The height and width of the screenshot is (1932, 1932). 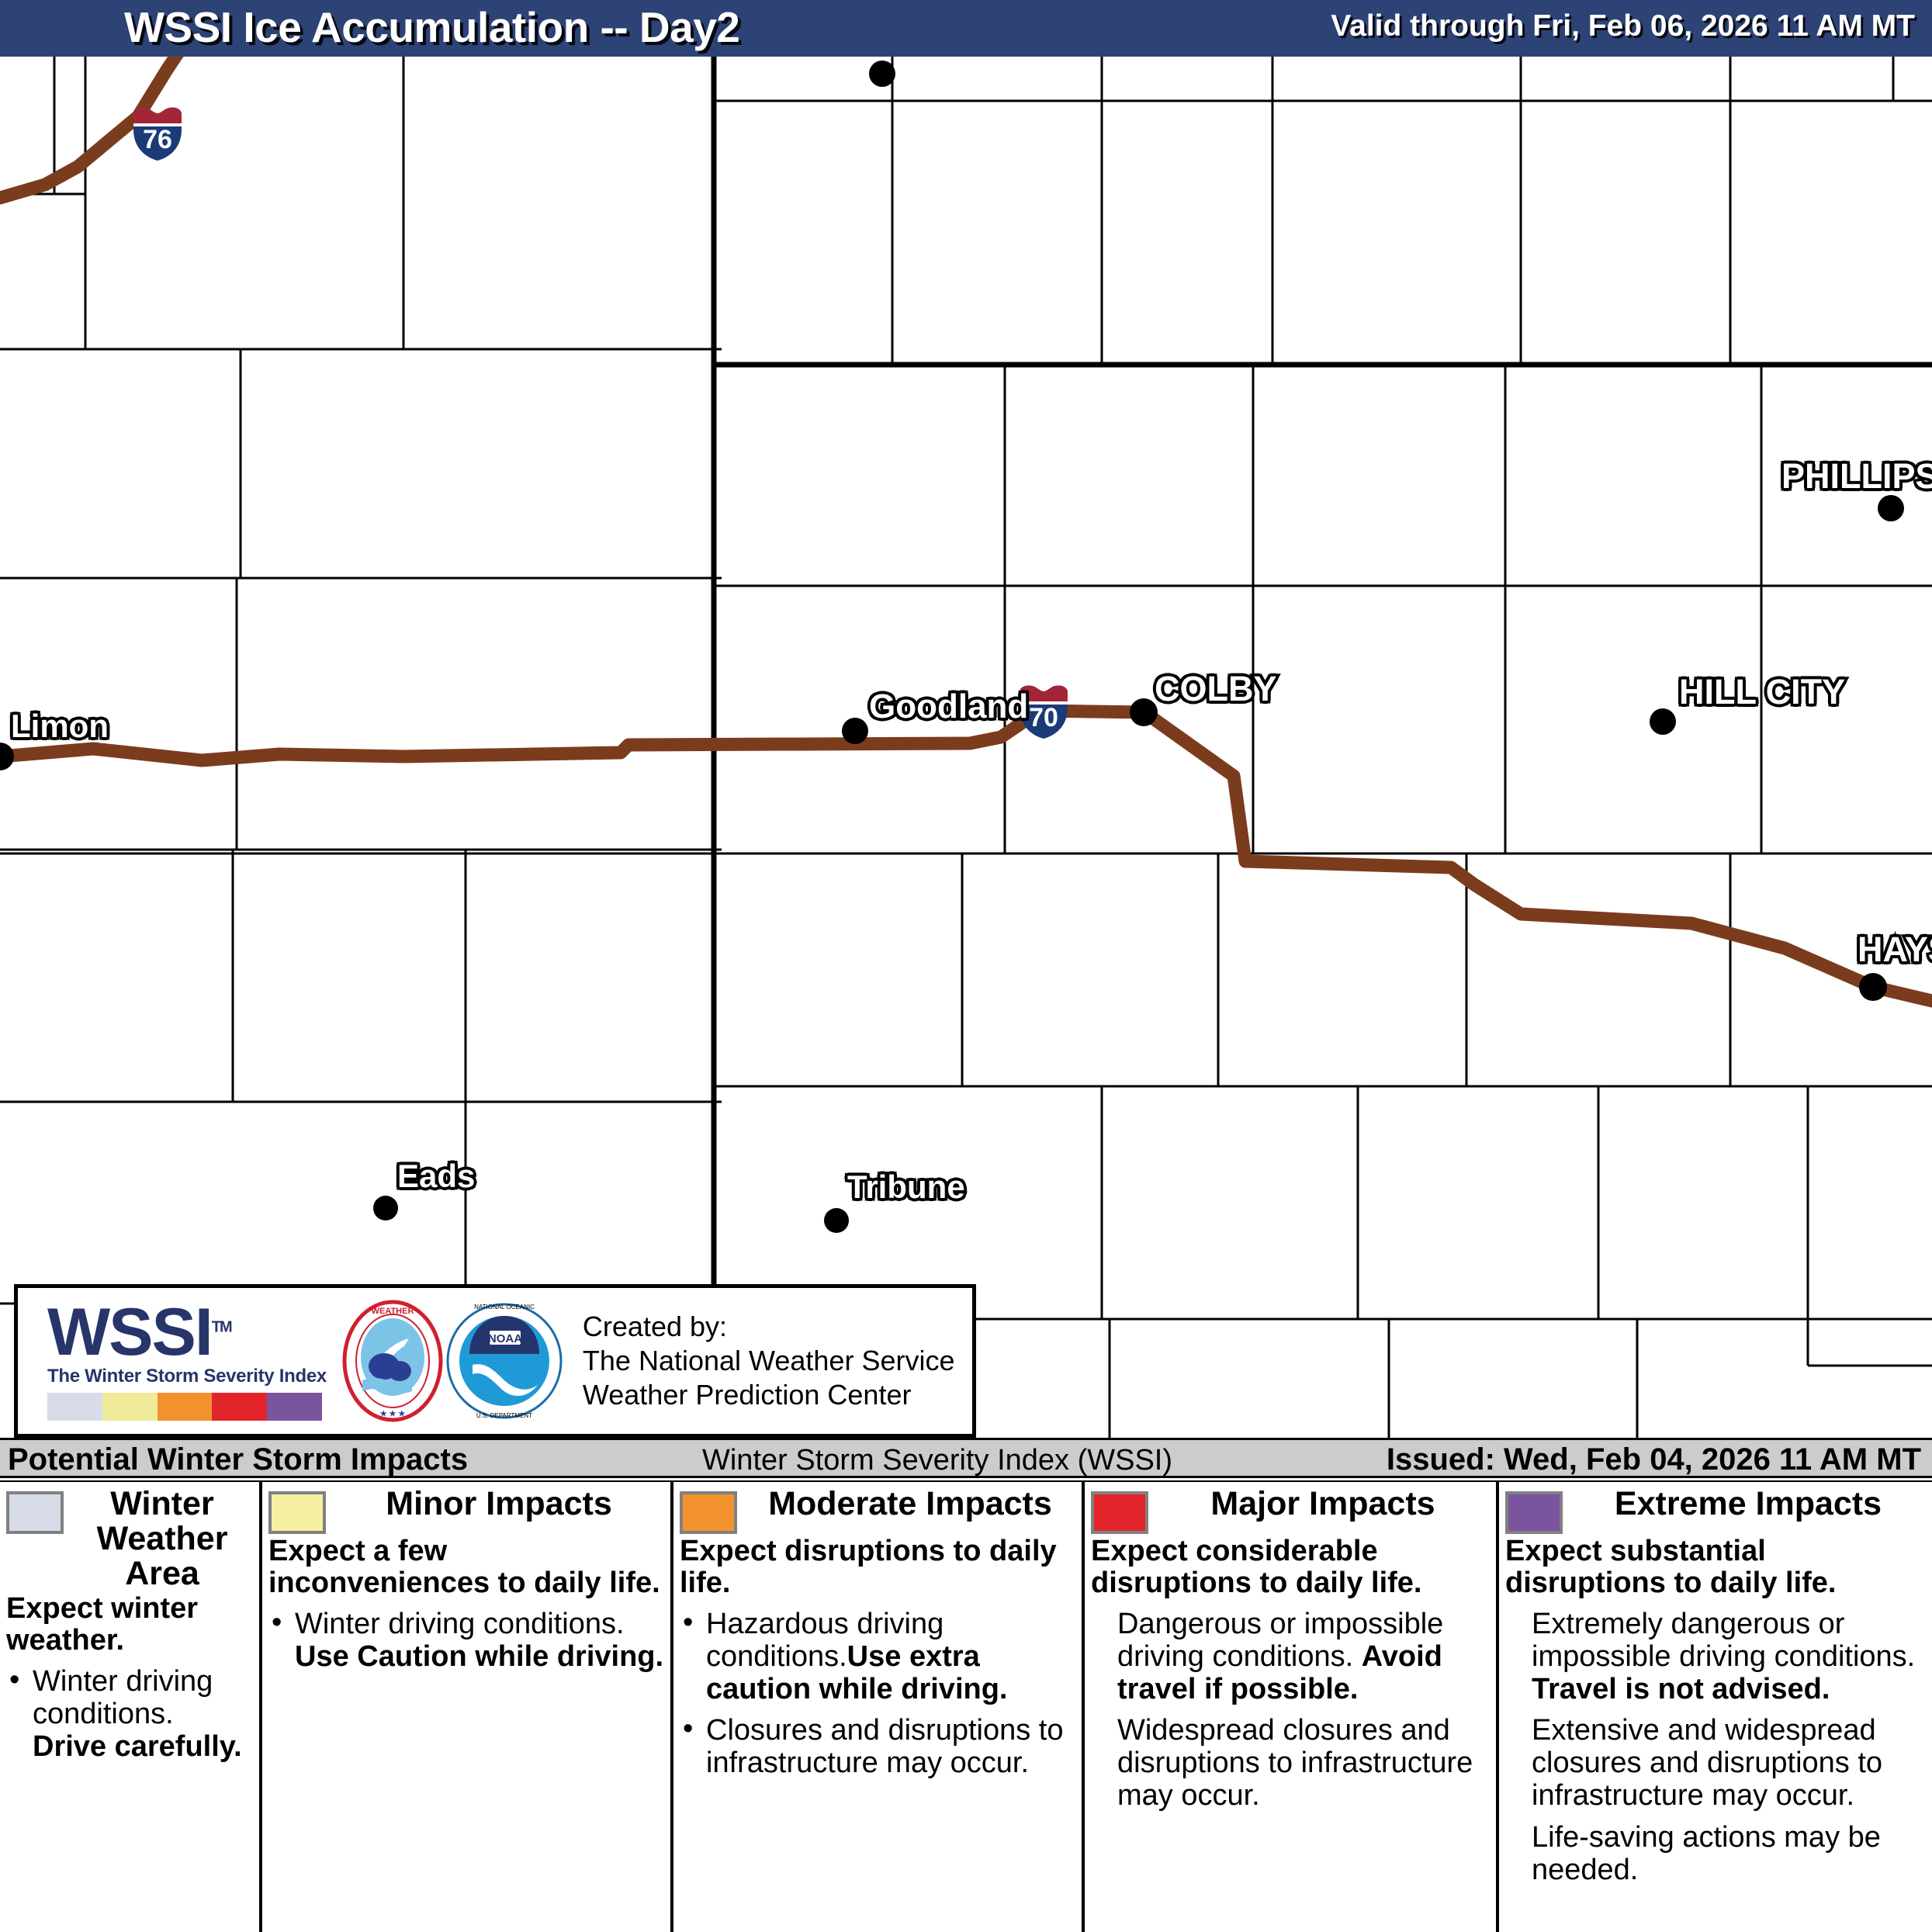 I want to click on legend-swatch-moderate-impacts, so click(x=708, y=1512).